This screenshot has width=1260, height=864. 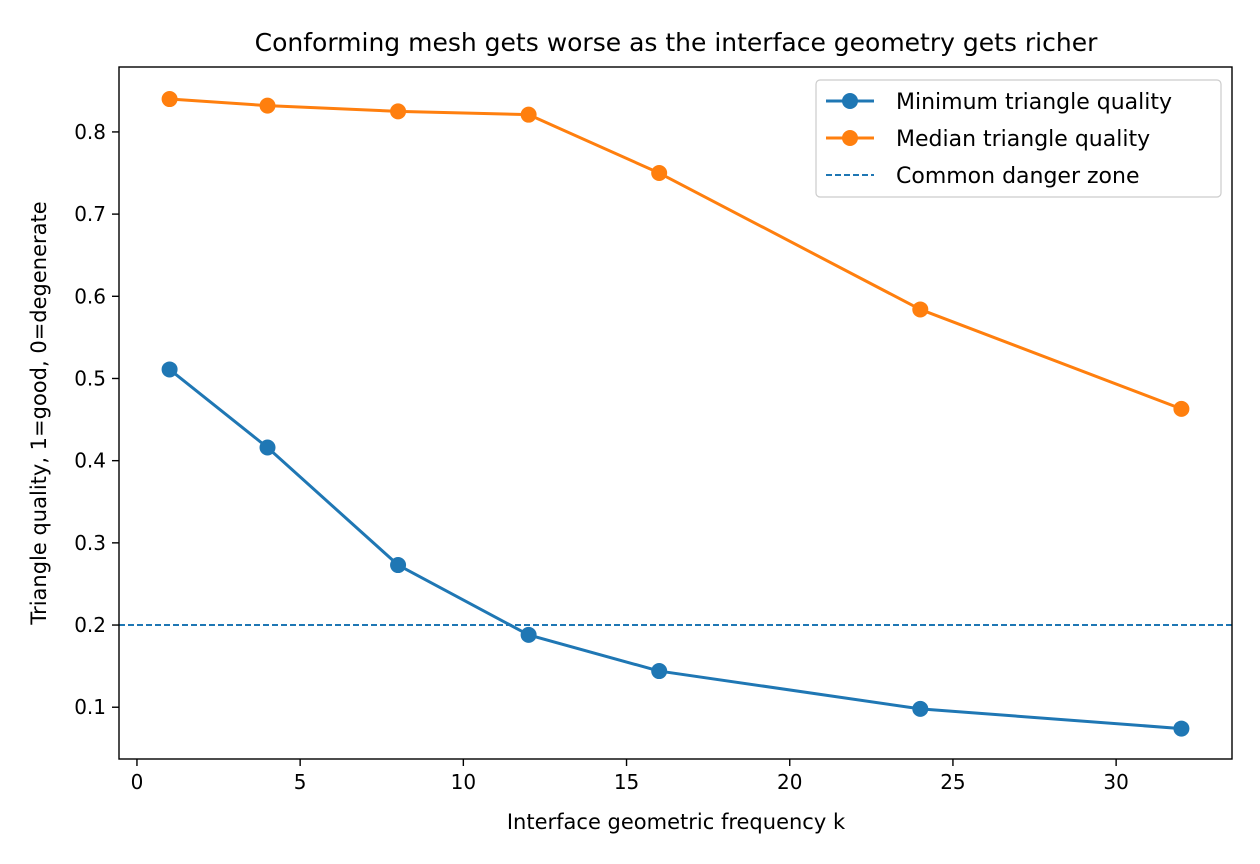 I want to click on x-axis-title: Interface geometric frequency k, so click(x=676, y=822).